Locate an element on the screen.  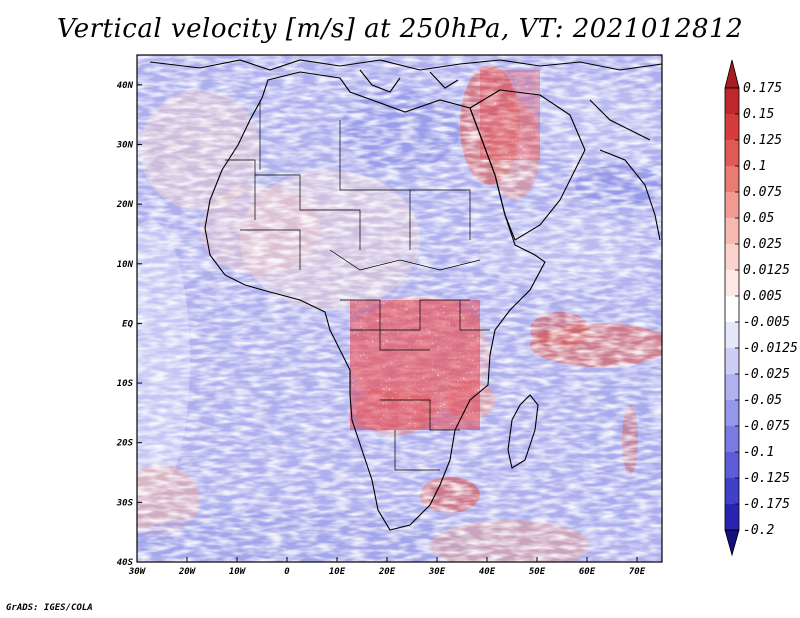
colorbar-label: -0.1 is located at coordinates (758, 452).